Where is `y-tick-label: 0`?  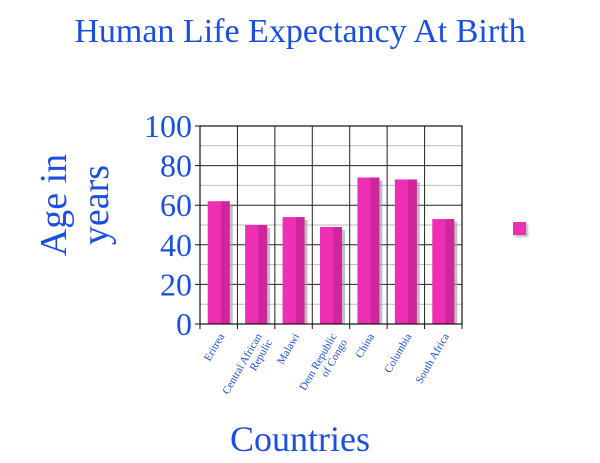
y-tick-label: 0 is located at coordinates (184, 324).